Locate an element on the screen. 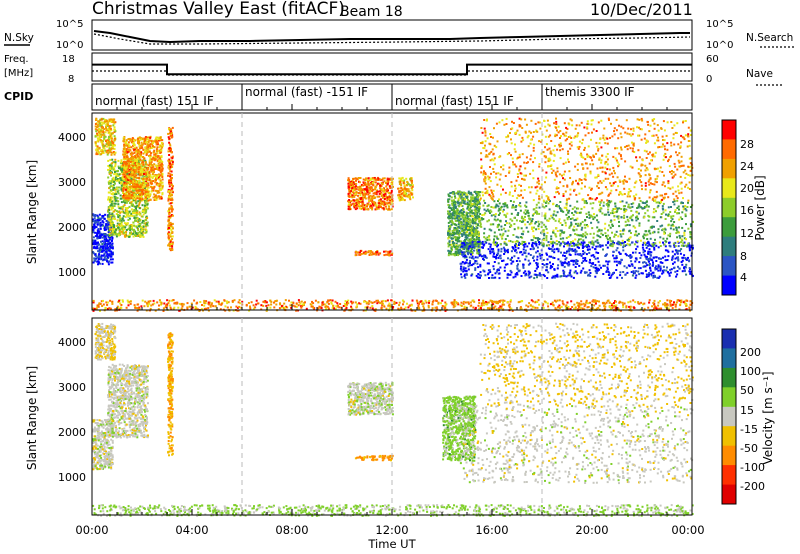 The height and width of the screenshot is (554, 800). noise-sky-line is located at coordinates (391, 37).